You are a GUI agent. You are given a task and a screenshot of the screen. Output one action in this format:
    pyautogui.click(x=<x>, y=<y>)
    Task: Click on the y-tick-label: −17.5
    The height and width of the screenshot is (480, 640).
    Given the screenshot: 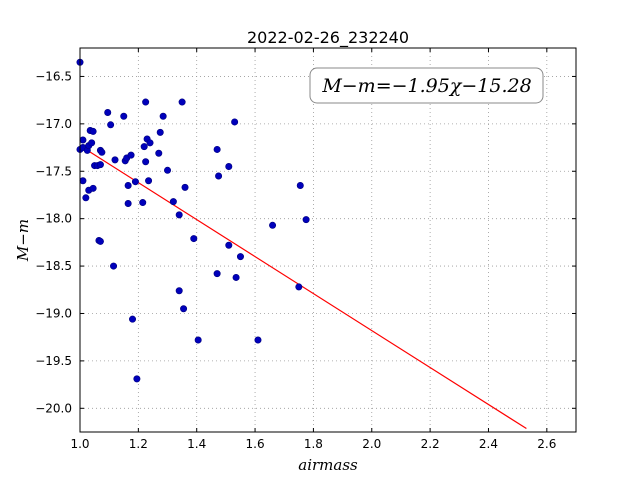 What is the action you would take?
    pyautogui.click(x=53, y=171)
    